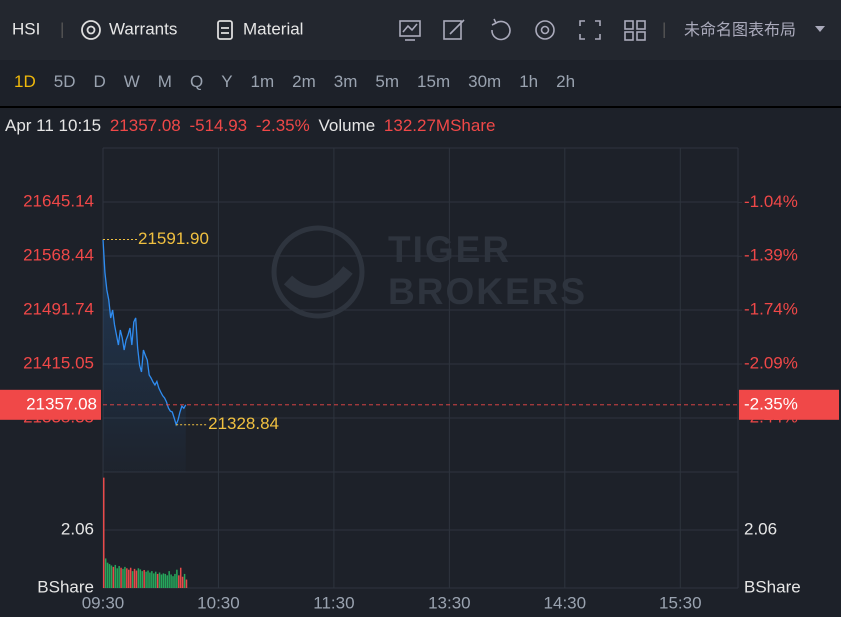 The image size is (841, 617). Describe the element at coordinates (61, 403) in the screenshot. I see `last-price: 21357.08` at that location.